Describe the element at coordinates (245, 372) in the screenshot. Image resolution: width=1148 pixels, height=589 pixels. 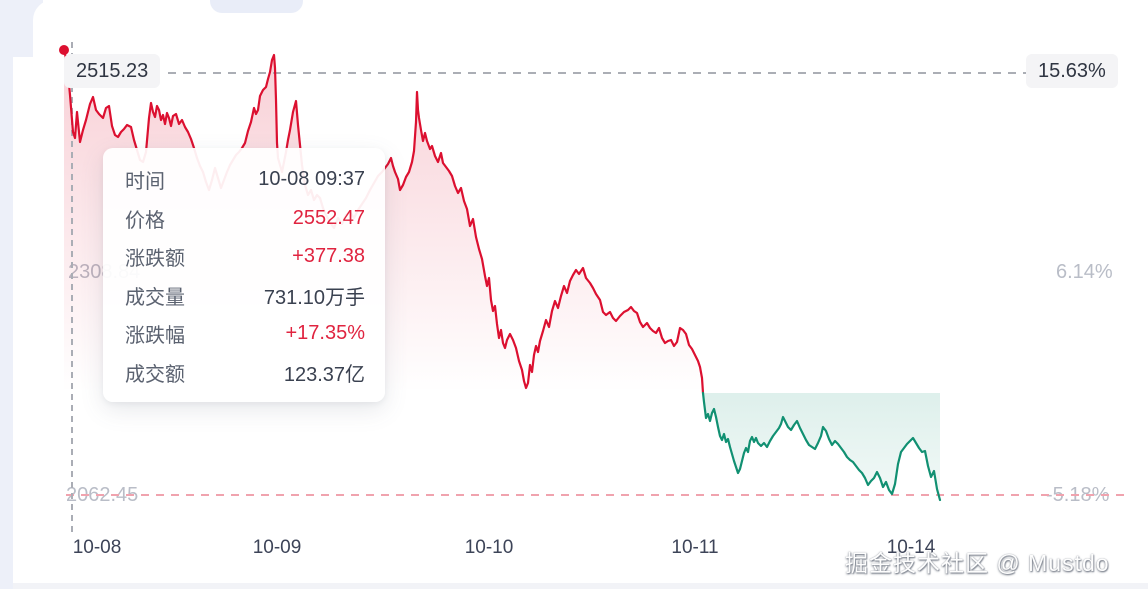
I see `tooltip-row-turnover: 成交额 123.37亿` at that location.